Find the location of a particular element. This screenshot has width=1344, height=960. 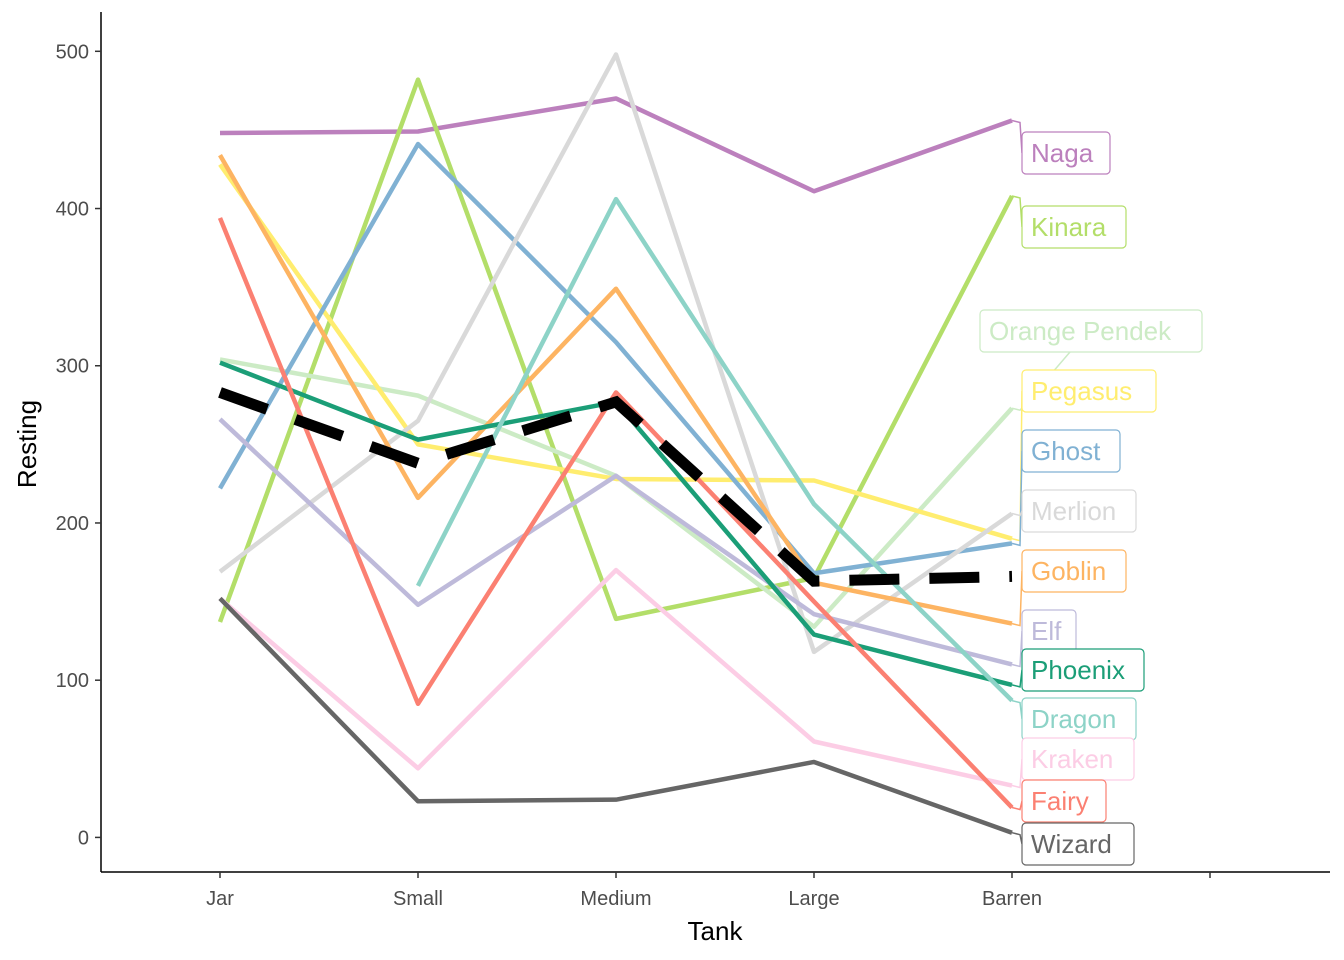

label-leader-ghost is located at coordinates (1017, 498).